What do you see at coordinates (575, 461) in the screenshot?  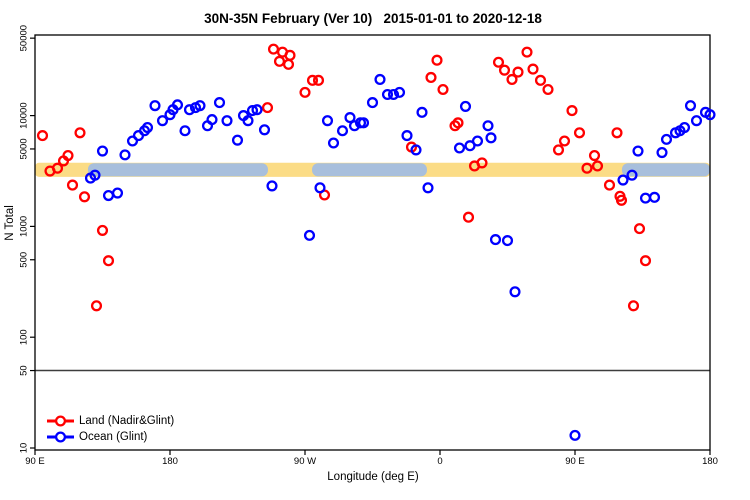 I see `x-tick-label: 90 E` at bounding box center [575, 461].